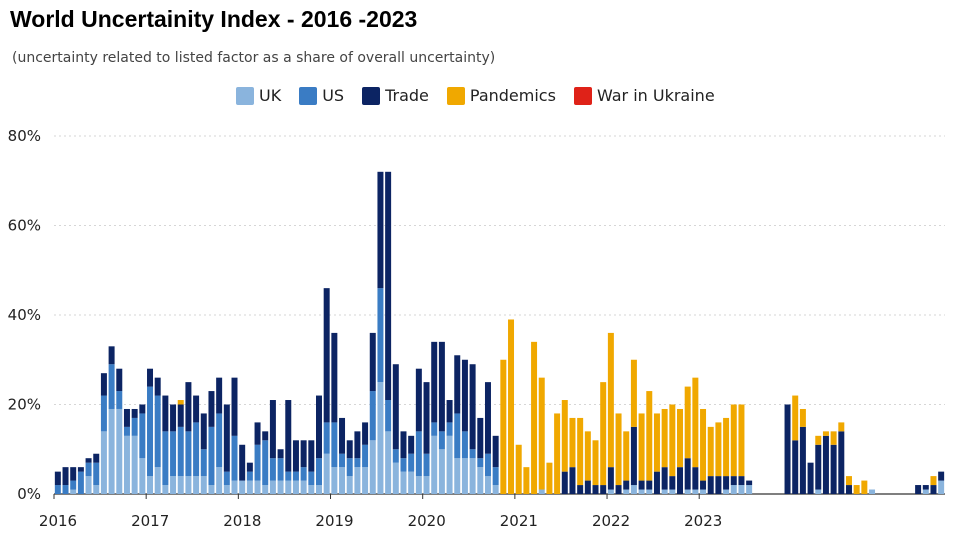 The image size is (975, 537). I want to click on legend-label-war-in-ukraine: War in Ukraine, so click(655, 95).